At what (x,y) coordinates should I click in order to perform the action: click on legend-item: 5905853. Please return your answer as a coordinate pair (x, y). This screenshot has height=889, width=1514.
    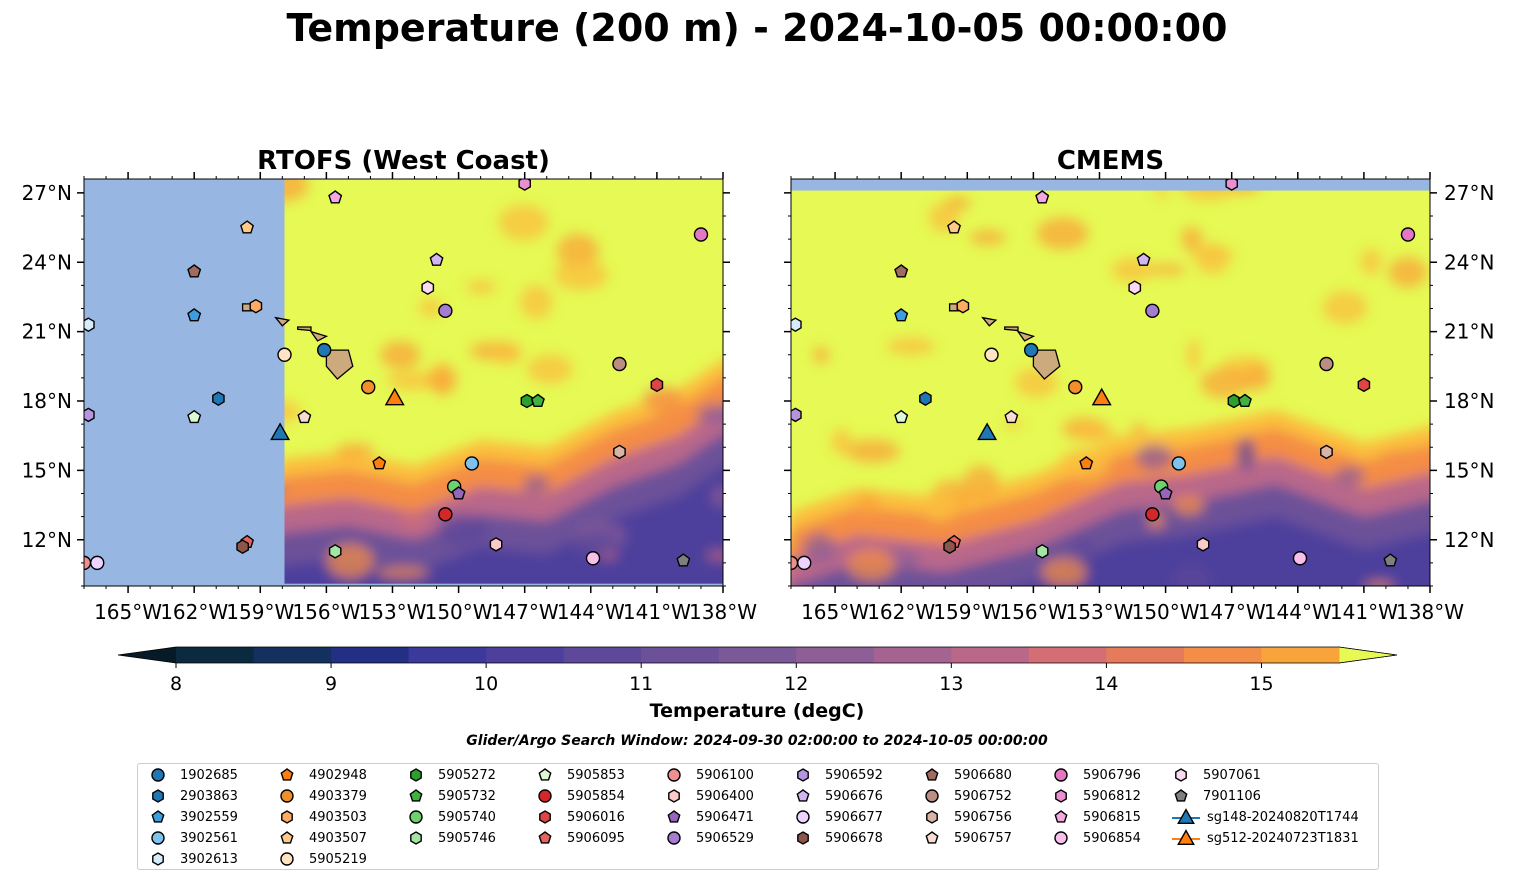
    Looking at the image, I should click on (580, 775).